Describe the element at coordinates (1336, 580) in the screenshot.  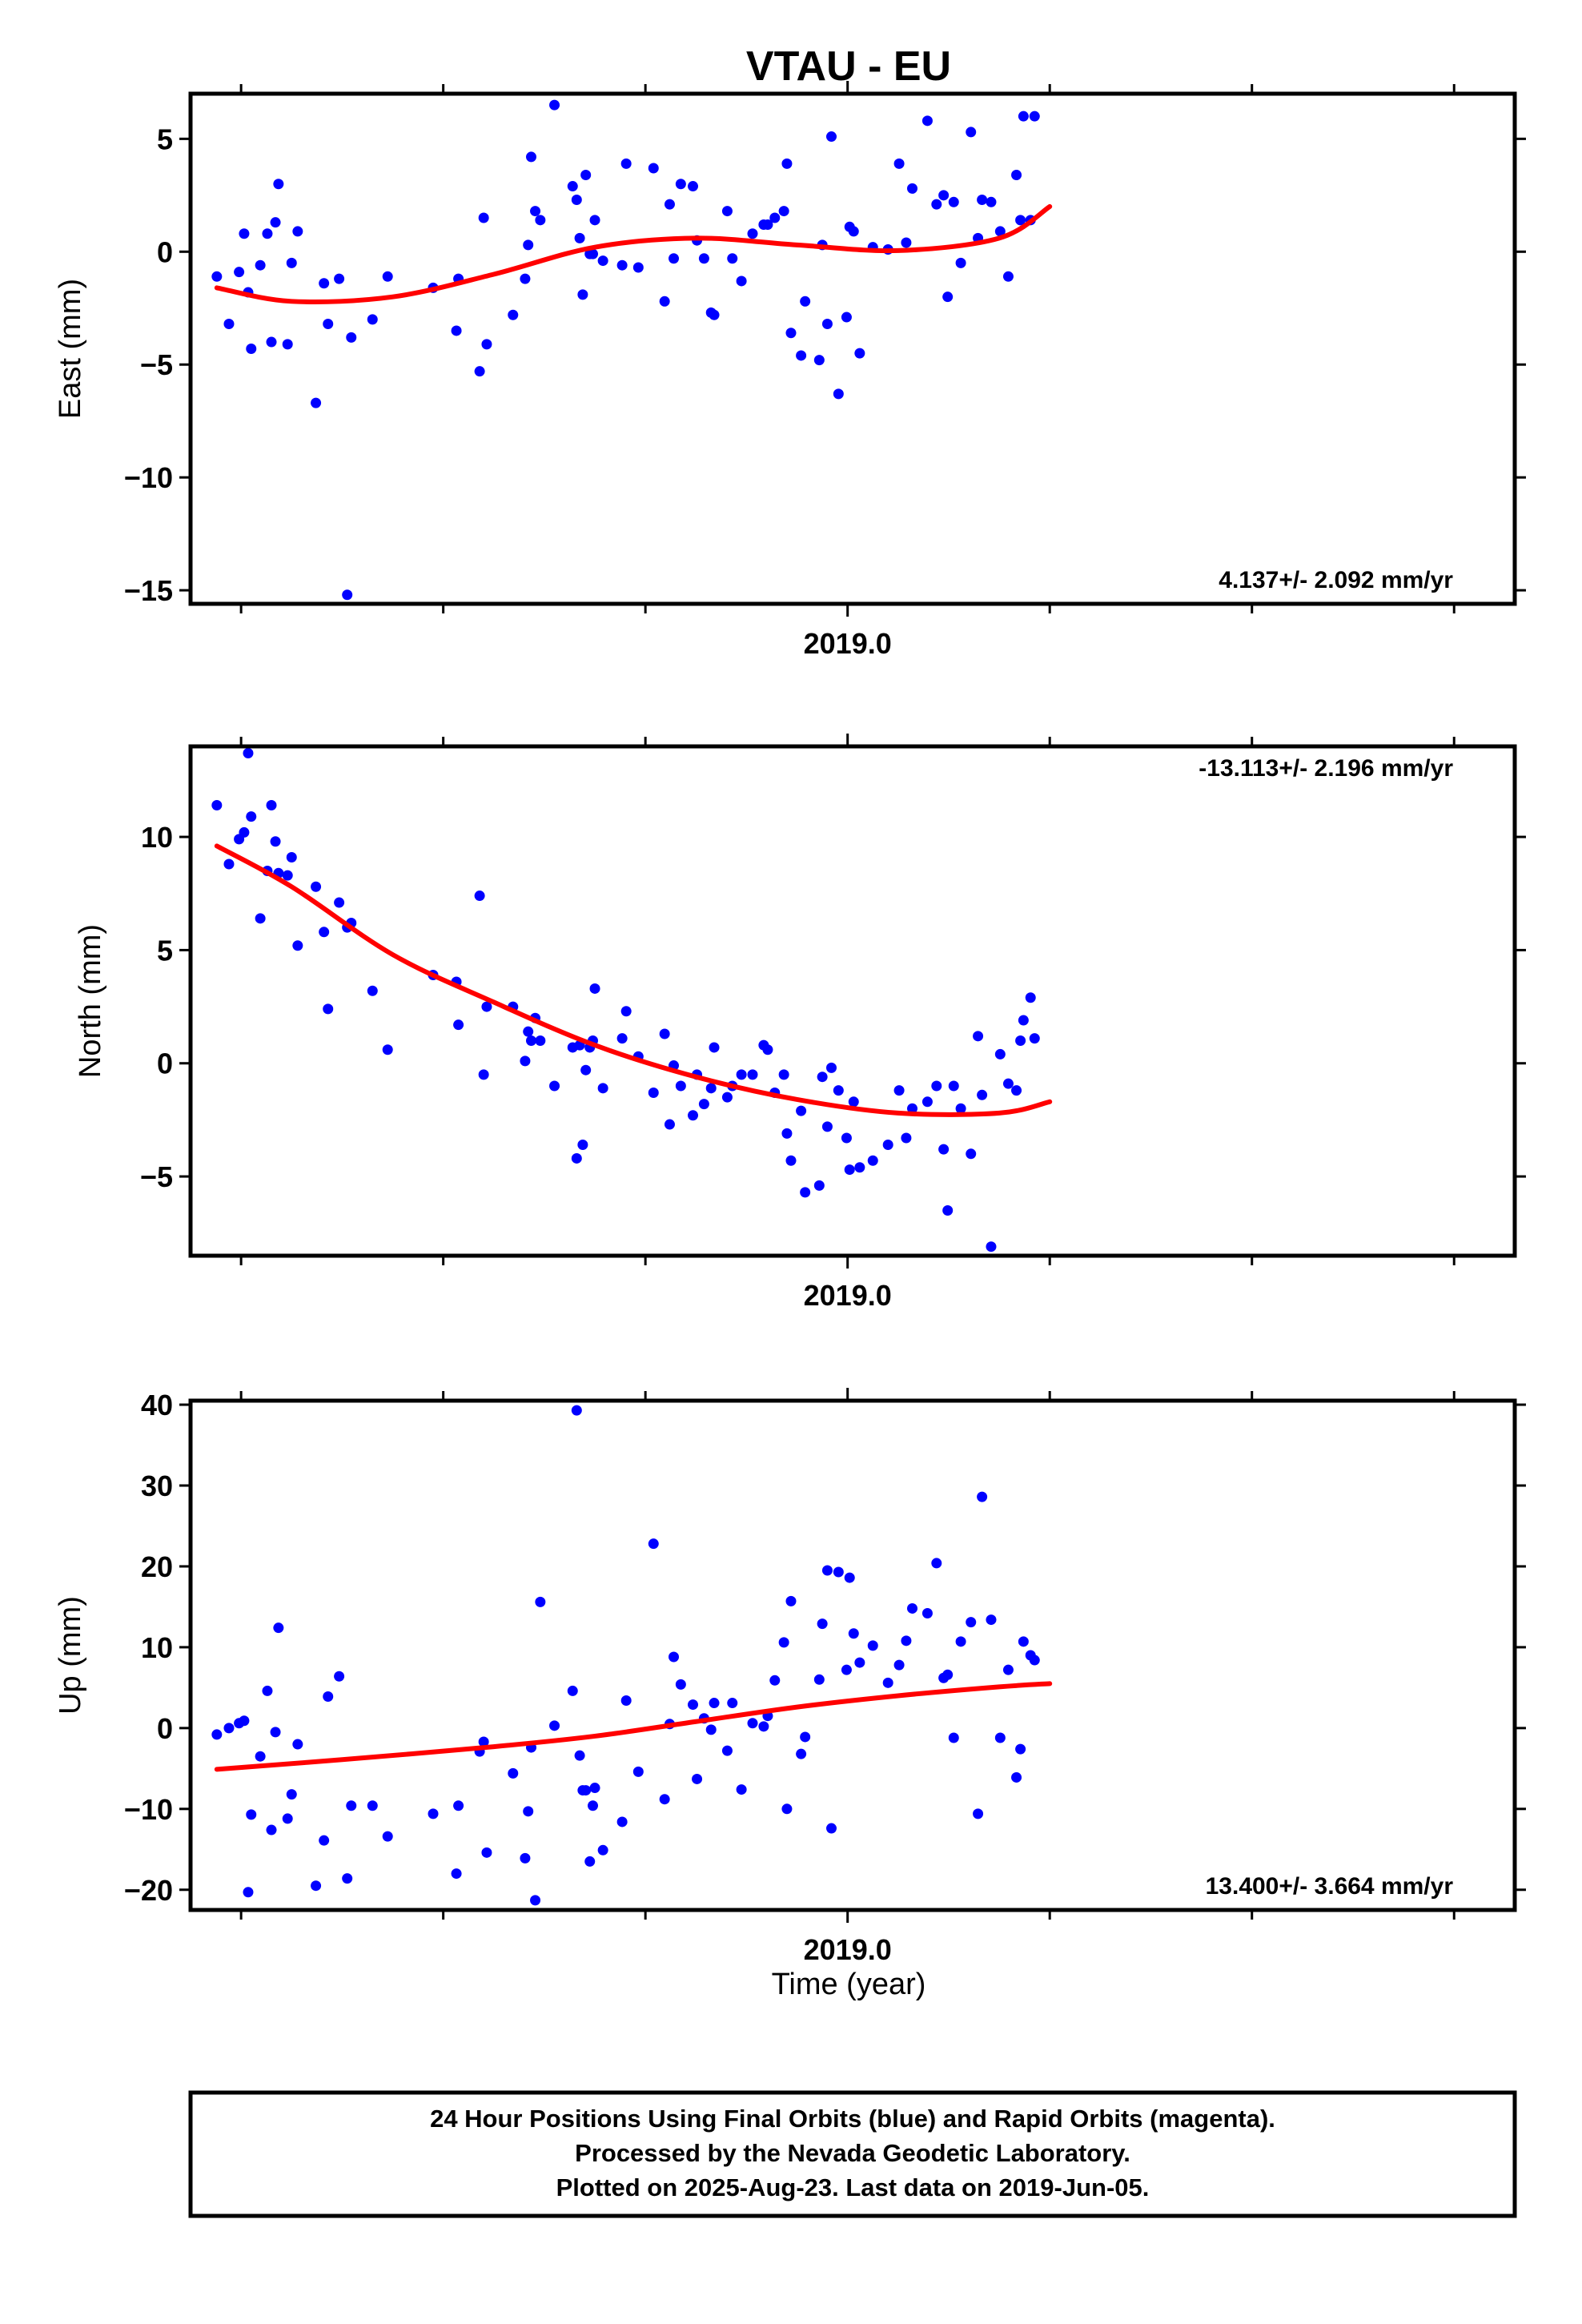
I see `east-rate-label: 4.137+/- 2.092 mm/yr` at that location.